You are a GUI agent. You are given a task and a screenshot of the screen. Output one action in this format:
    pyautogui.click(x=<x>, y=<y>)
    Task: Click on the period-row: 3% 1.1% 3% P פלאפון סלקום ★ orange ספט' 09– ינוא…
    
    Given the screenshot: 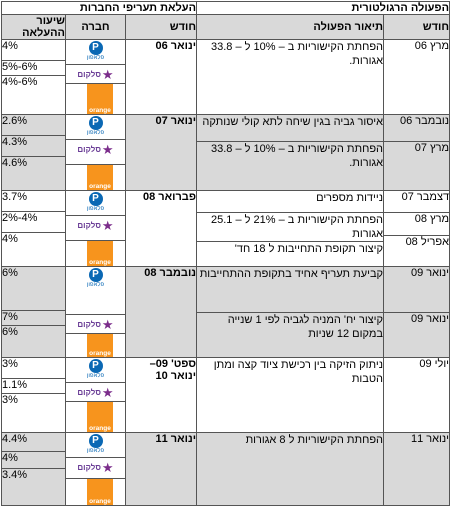 What is the action you would take?
    pyautogui.click(x=225, y=395)
    